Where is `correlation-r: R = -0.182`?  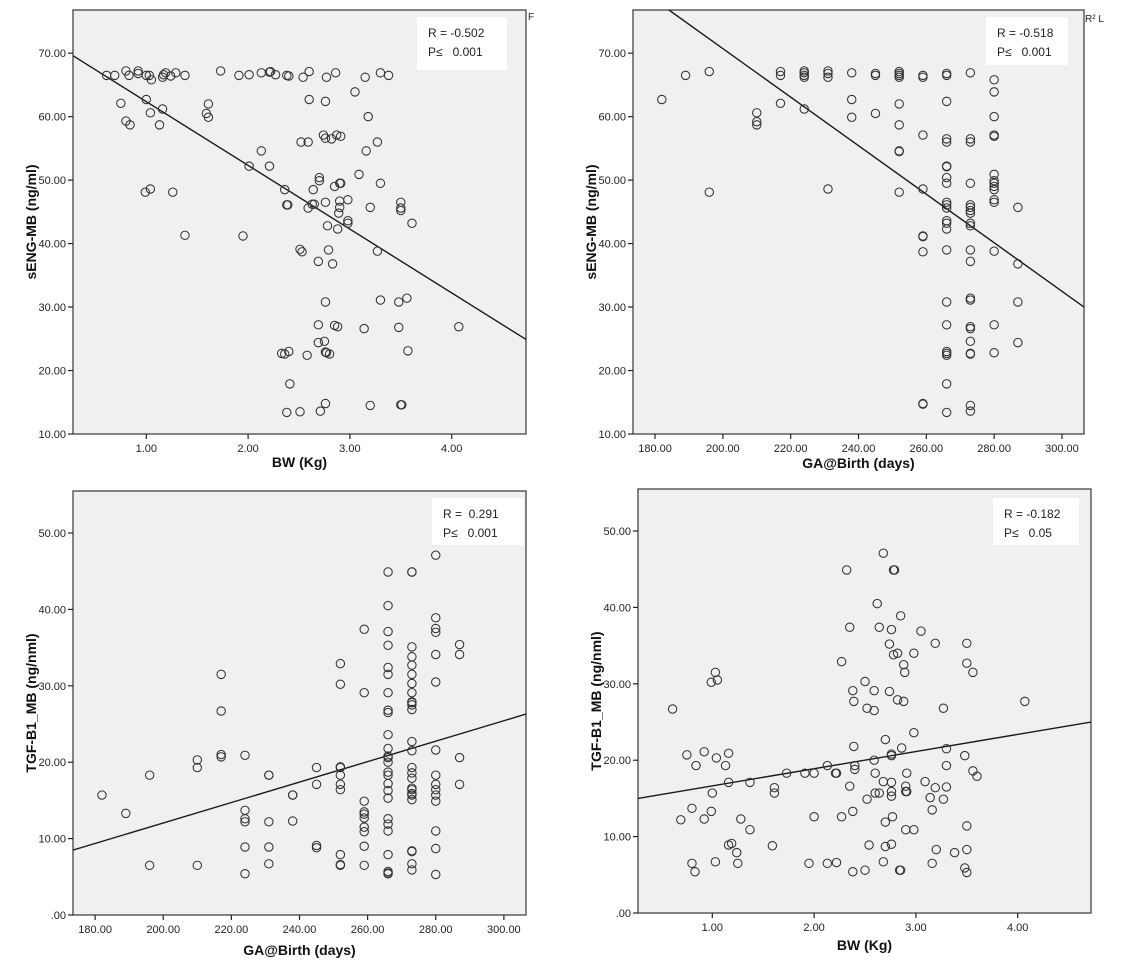 correlation-r: R = -0.182 is located at coordinates (1032, 514).